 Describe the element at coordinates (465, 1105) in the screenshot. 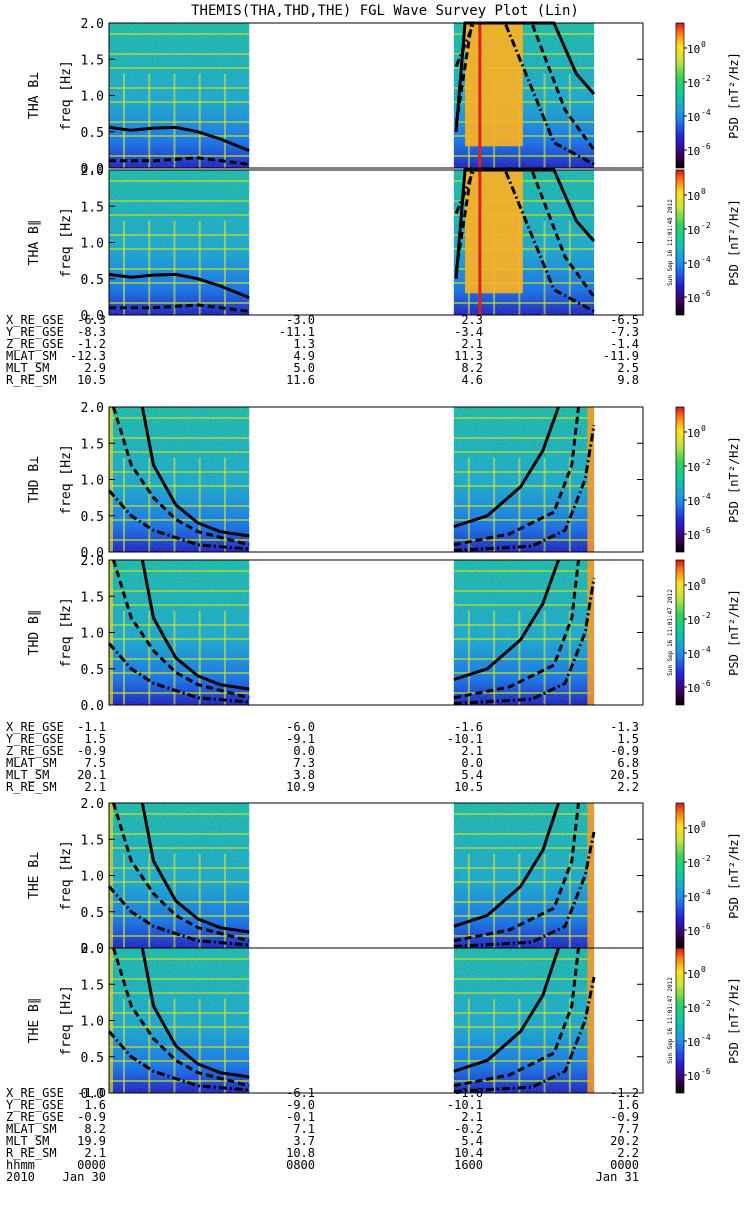

I see `ephem-value: -10.1` at that location.